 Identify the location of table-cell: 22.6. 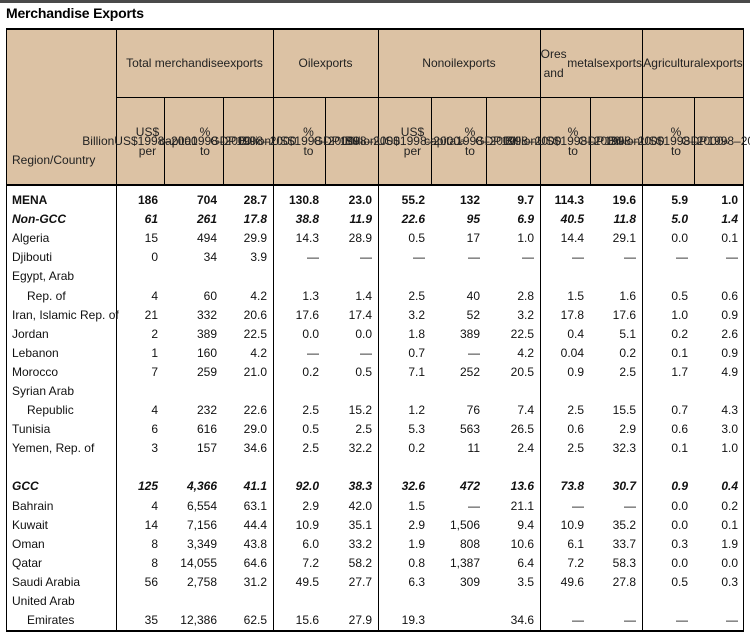
(255, 410).